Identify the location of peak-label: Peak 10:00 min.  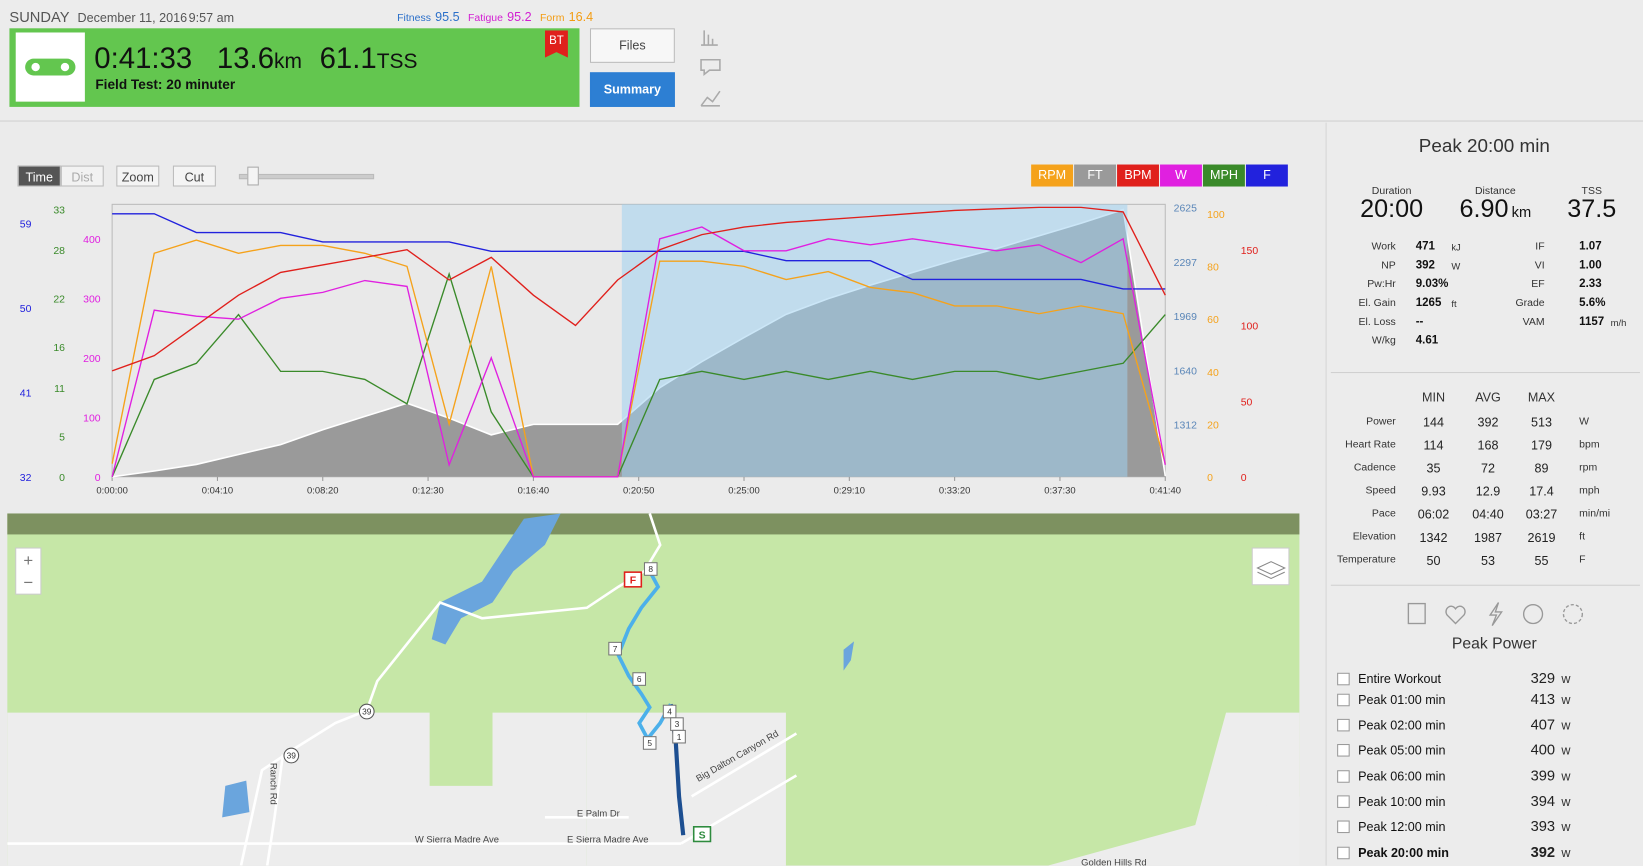
(1402, 801).